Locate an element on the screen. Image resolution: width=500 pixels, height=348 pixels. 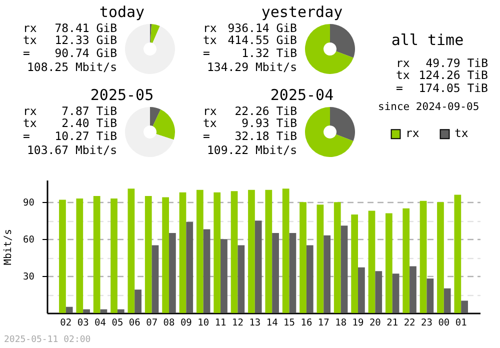
x-tick-label: 22 is located at coordinates (410, 323).